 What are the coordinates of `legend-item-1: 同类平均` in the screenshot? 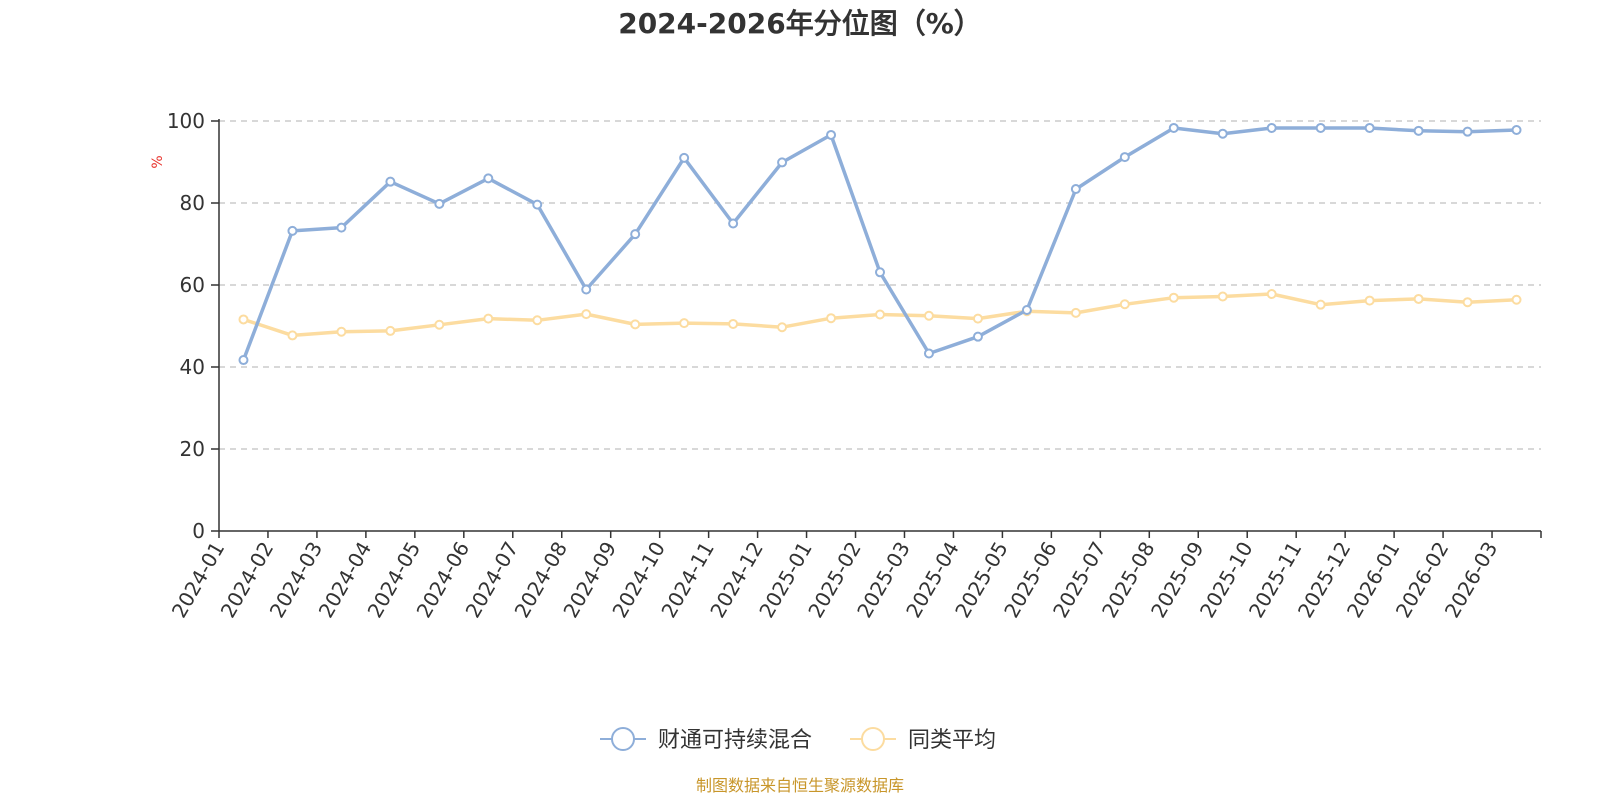 It's located at (923, 740).